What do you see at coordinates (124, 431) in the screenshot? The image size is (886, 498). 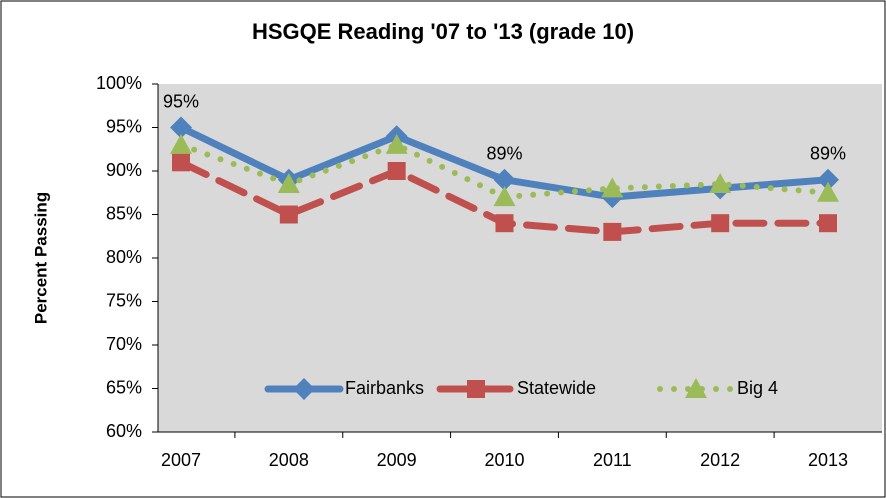 I see `y-tick-label: 60%` at bounding box center [124, 431].